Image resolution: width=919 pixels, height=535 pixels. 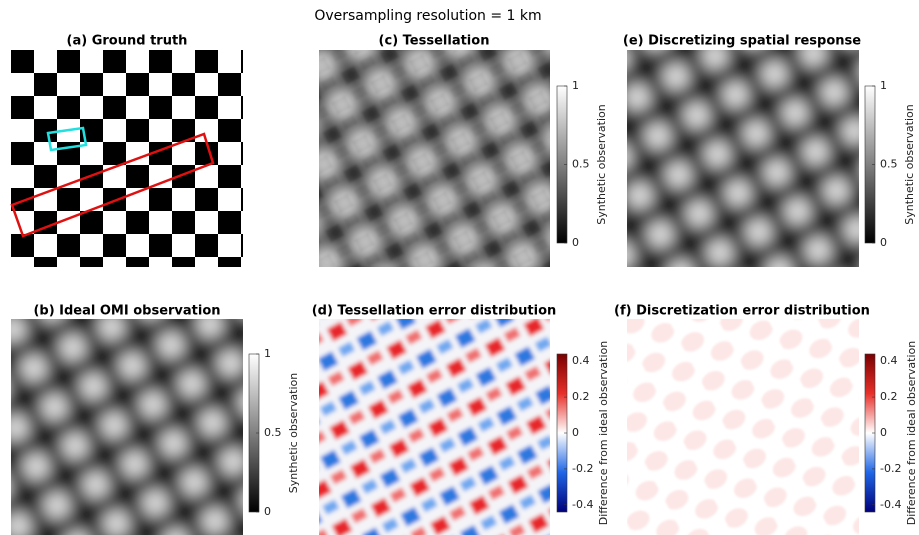 I want to click on panel-title: (f) Discretization error distribution, so click(x=742, y=311).